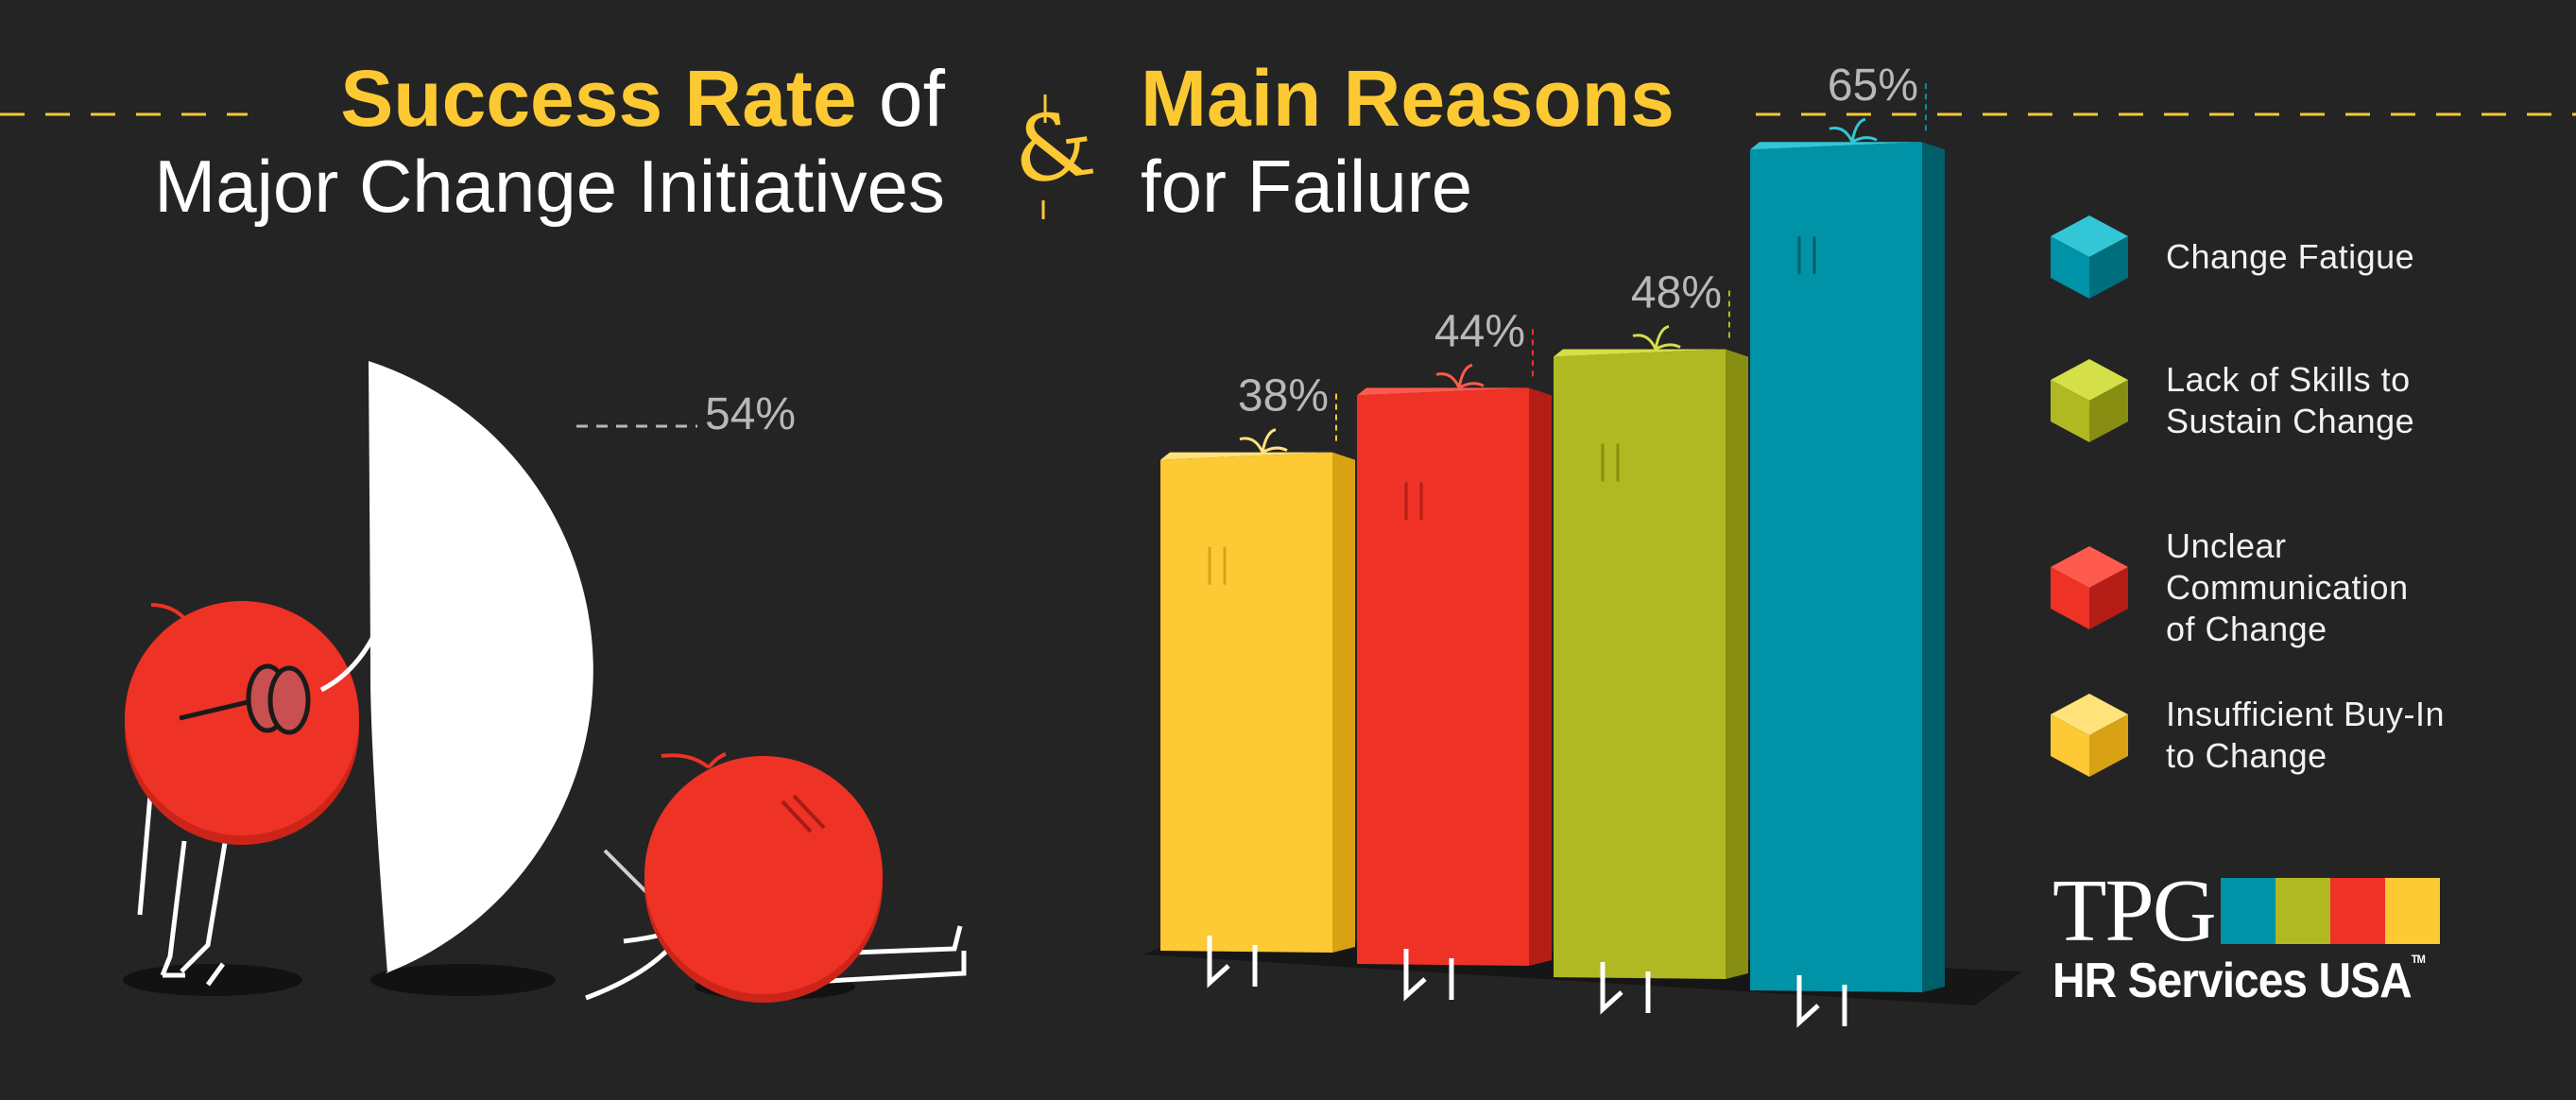 This screenshot has height=1100, width=2576. I want to click on legend-item-insufficient-buy-in: Insufficient Buy-In to Change, so click(2248, 735).